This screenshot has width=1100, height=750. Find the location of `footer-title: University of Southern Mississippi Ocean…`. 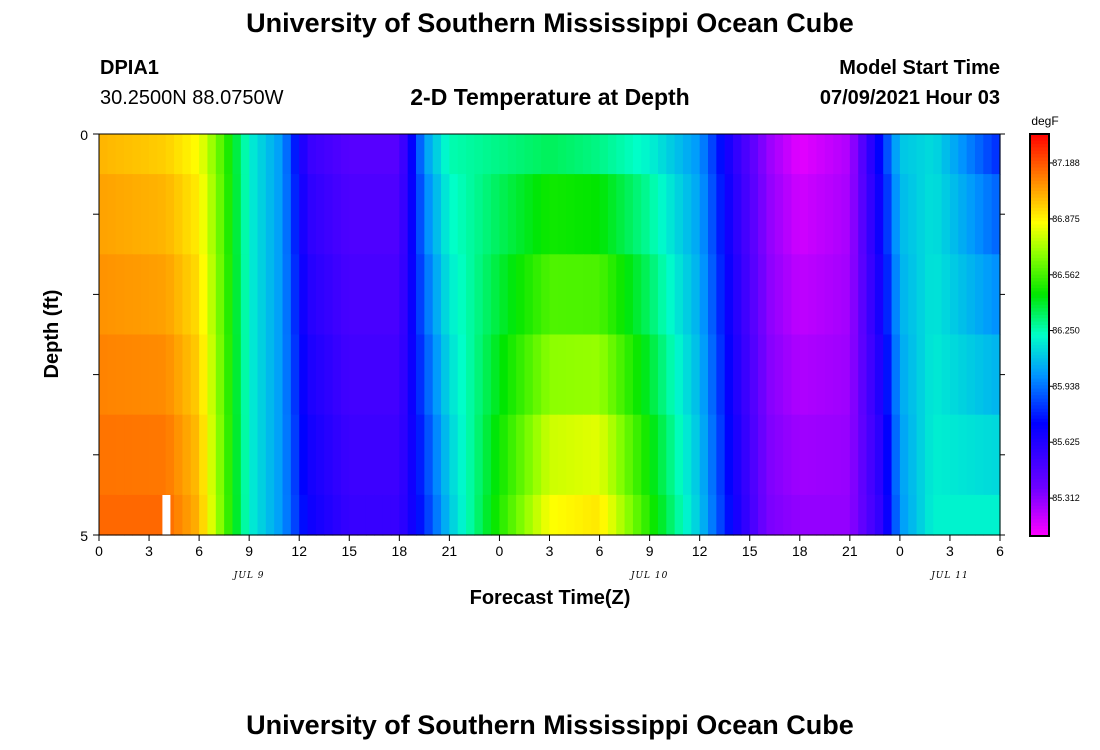

footer-title: University of Southern Mississippi Ocean… is located at coordinates (550, 725).